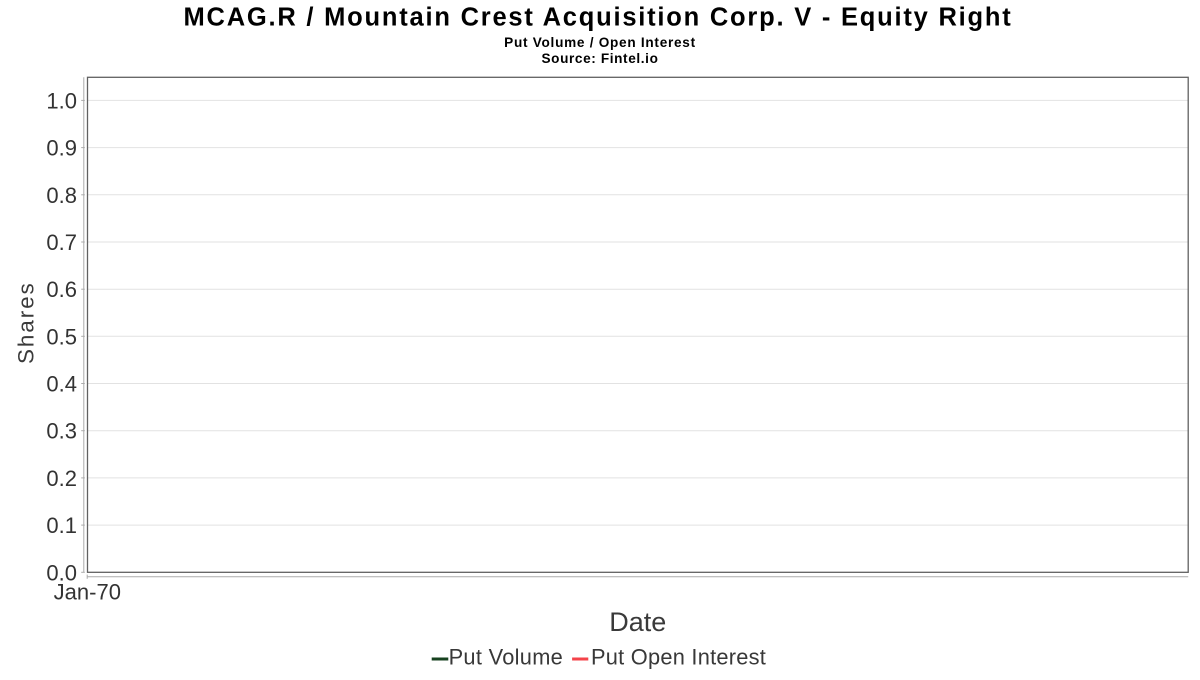  I want to click on svg-text: 0.2, so click(61, 478).